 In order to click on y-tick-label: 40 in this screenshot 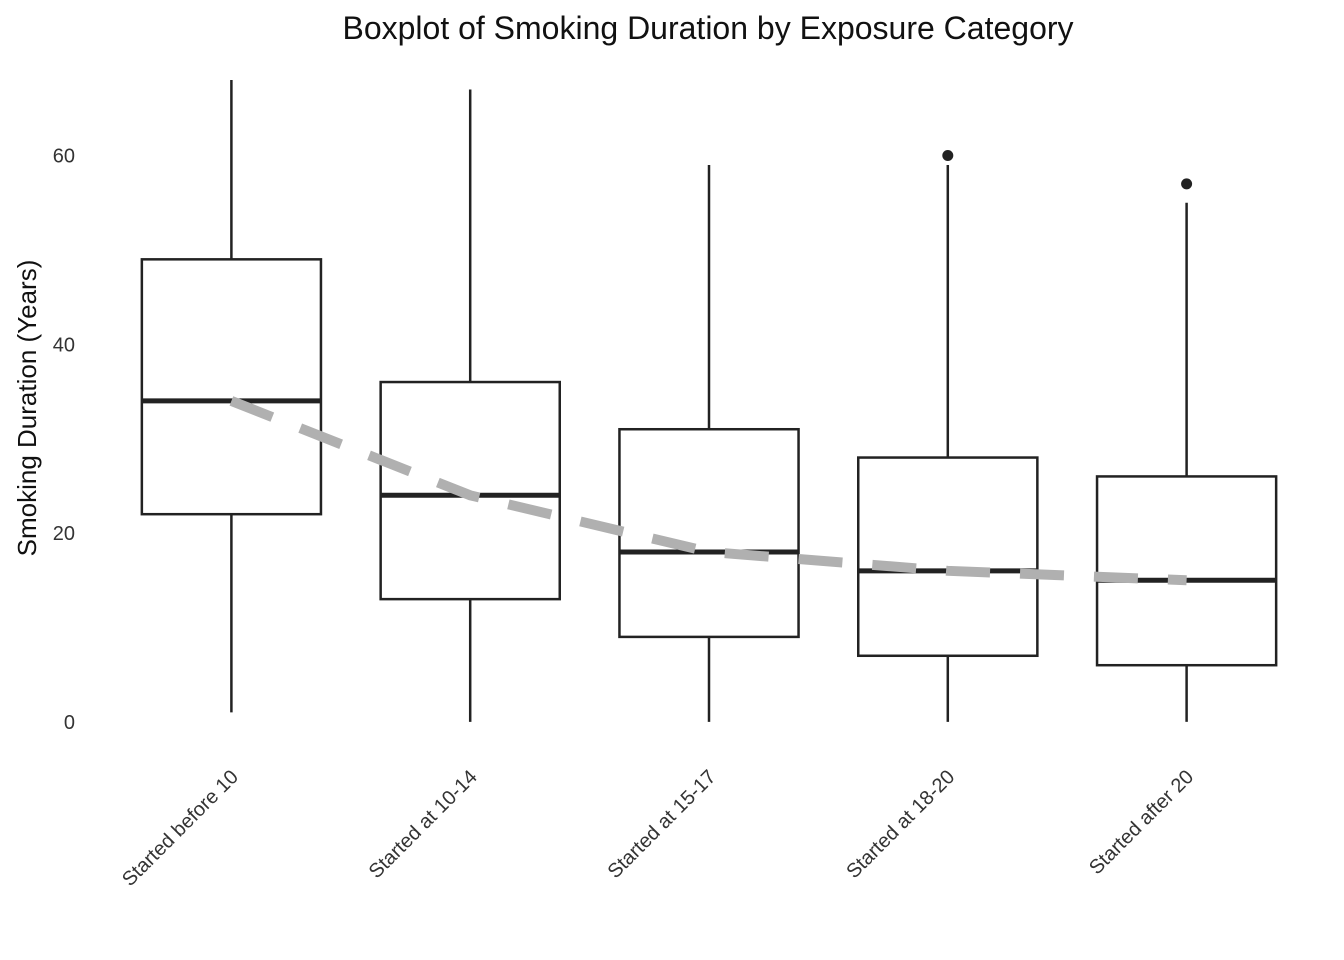, I will do `click(64, 345)`.